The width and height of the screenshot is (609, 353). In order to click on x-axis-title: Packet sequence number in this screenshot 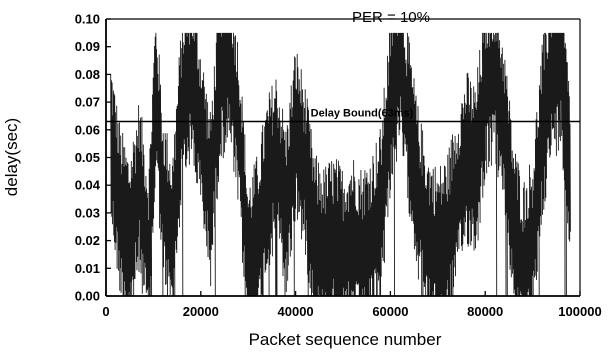, I will do `click(345, 339)`.